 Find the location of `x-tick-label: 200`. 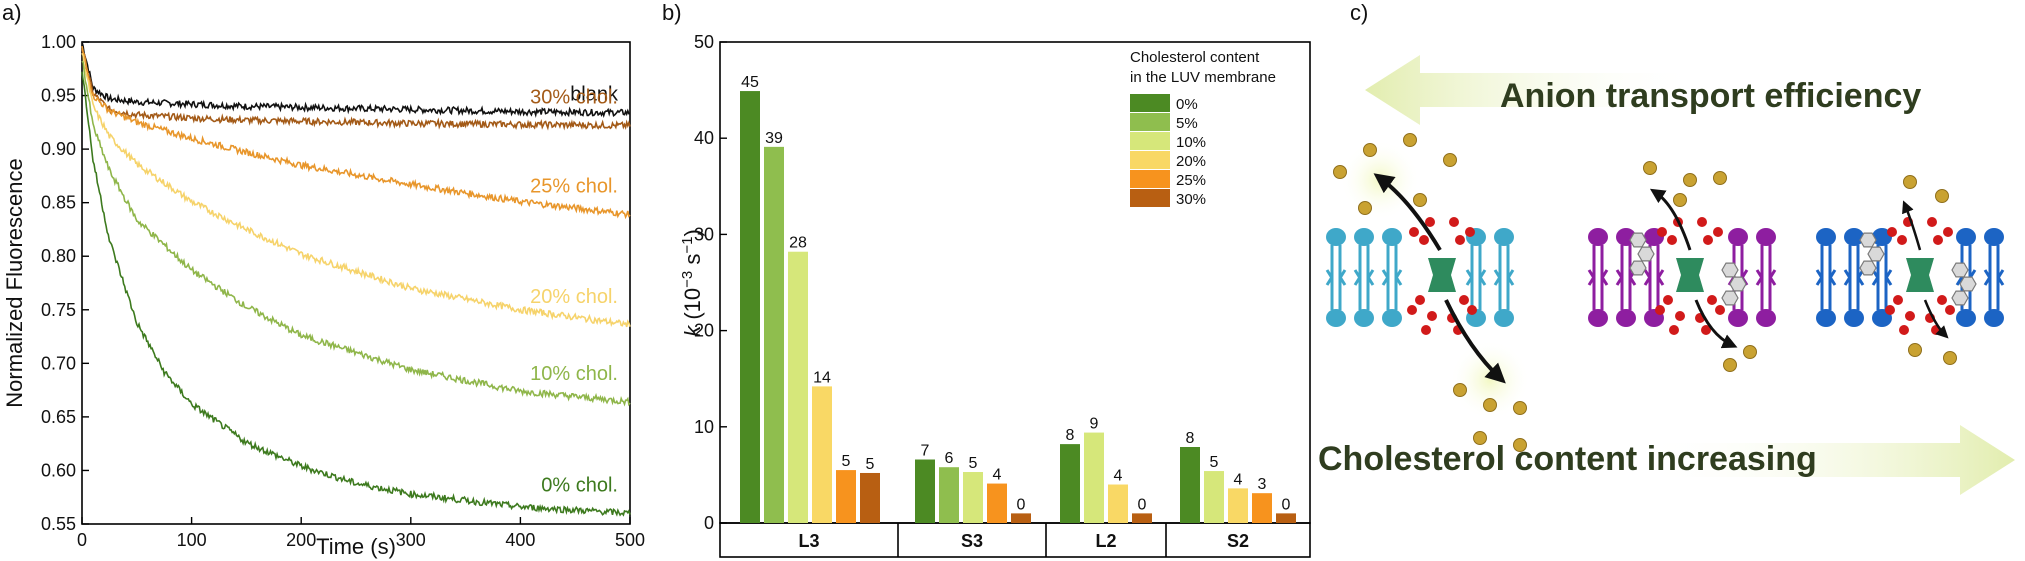

x-tick-label: 200 is located at coordinates (301, 540).